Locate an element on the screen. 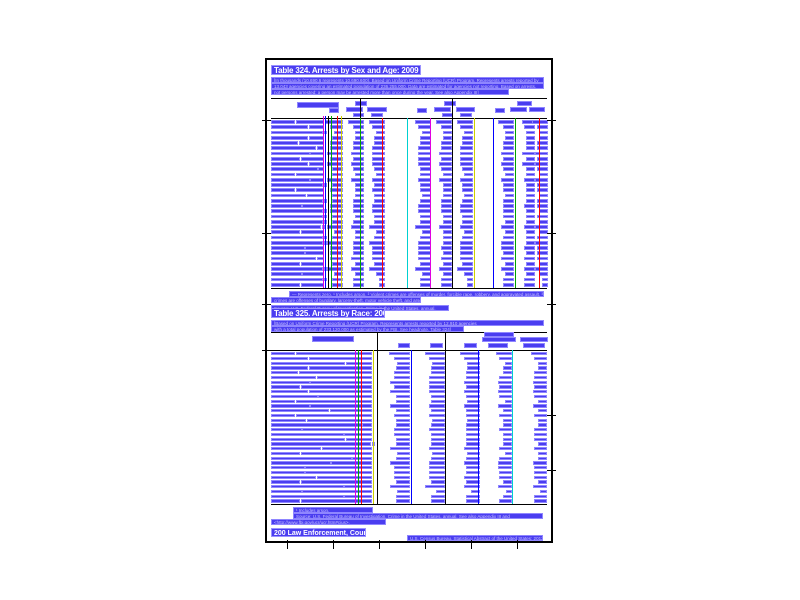 The height and width of the screenshot is (600, 800). table-cell: 3.0 is located at coordinates (530, 253).